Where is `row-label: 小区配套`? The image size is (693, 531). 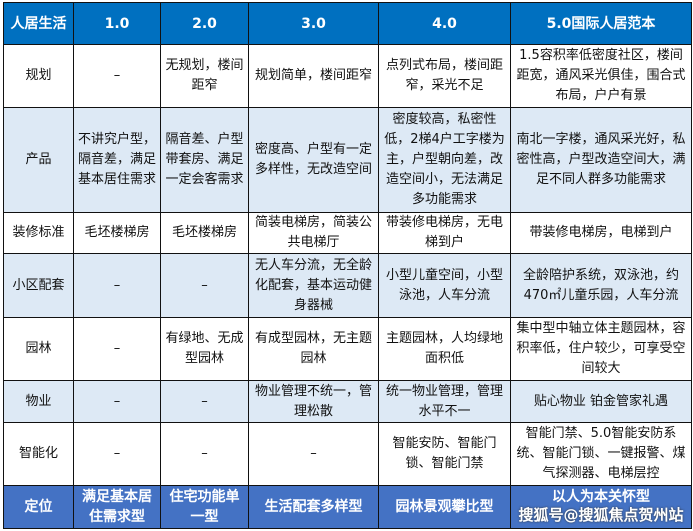 row-label: 小区配套 is located at coordinates (38, 285).